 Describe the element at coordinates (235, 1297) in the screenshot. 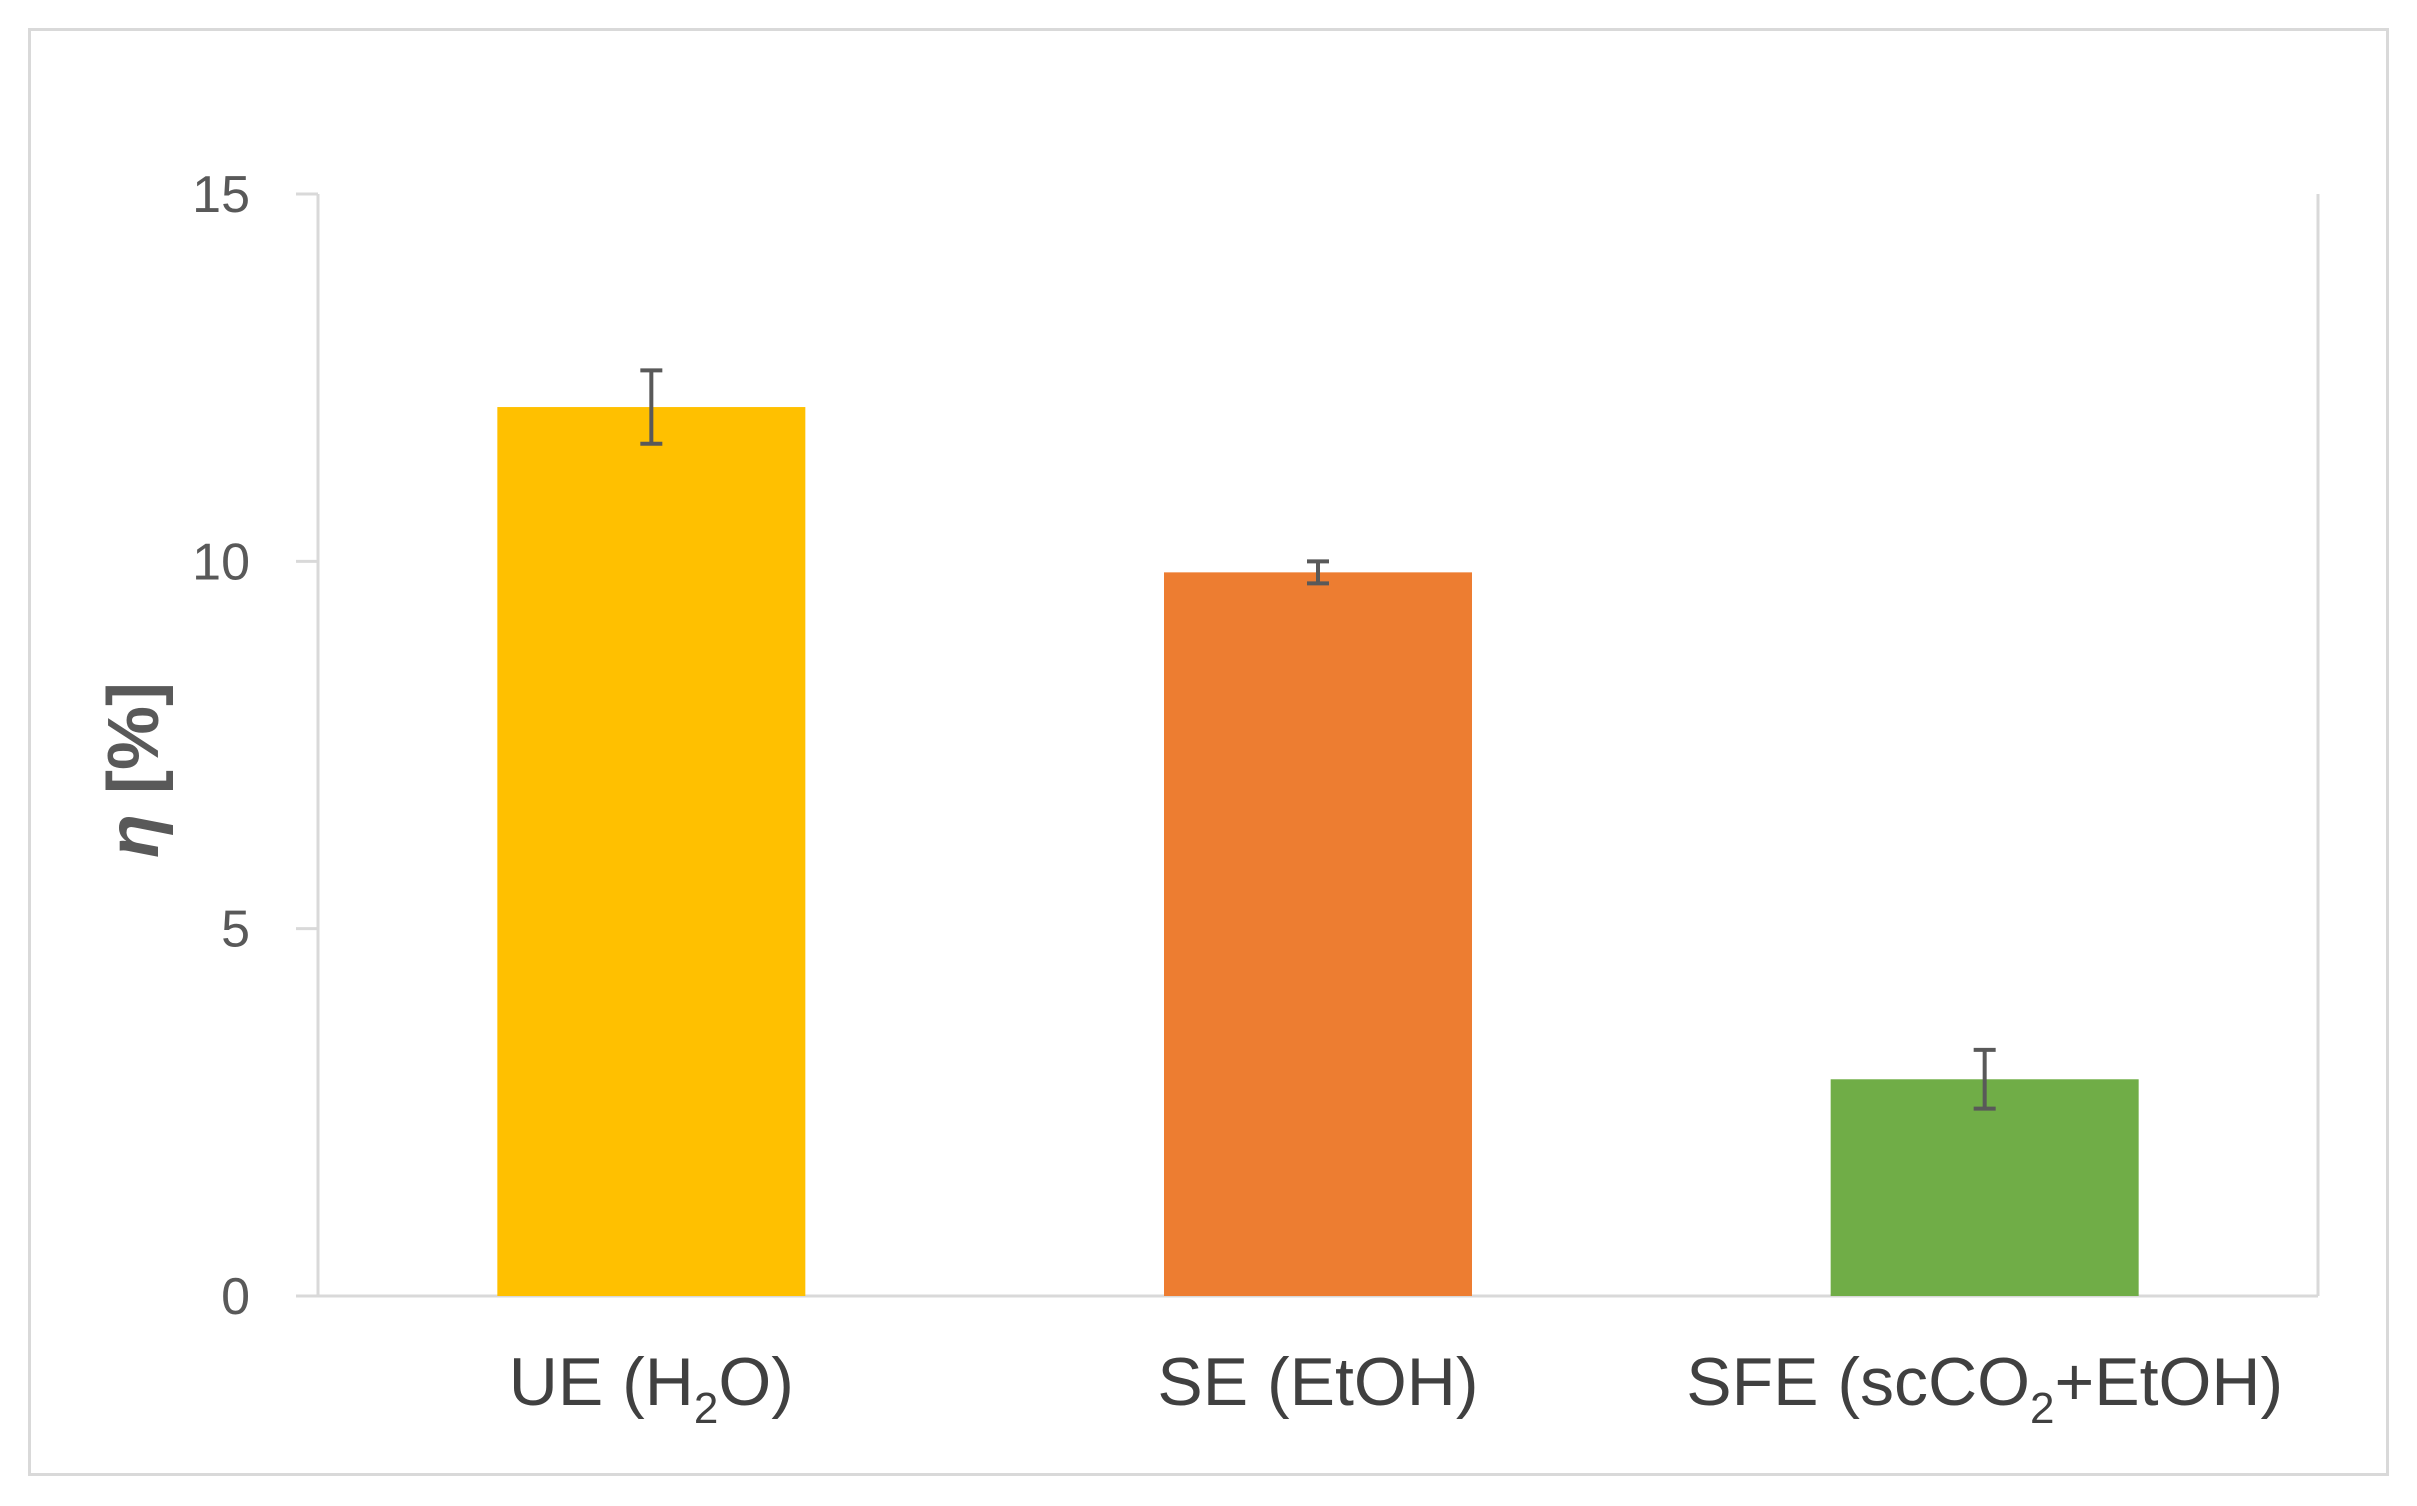

I see `y-tick-label: 0` at that location.